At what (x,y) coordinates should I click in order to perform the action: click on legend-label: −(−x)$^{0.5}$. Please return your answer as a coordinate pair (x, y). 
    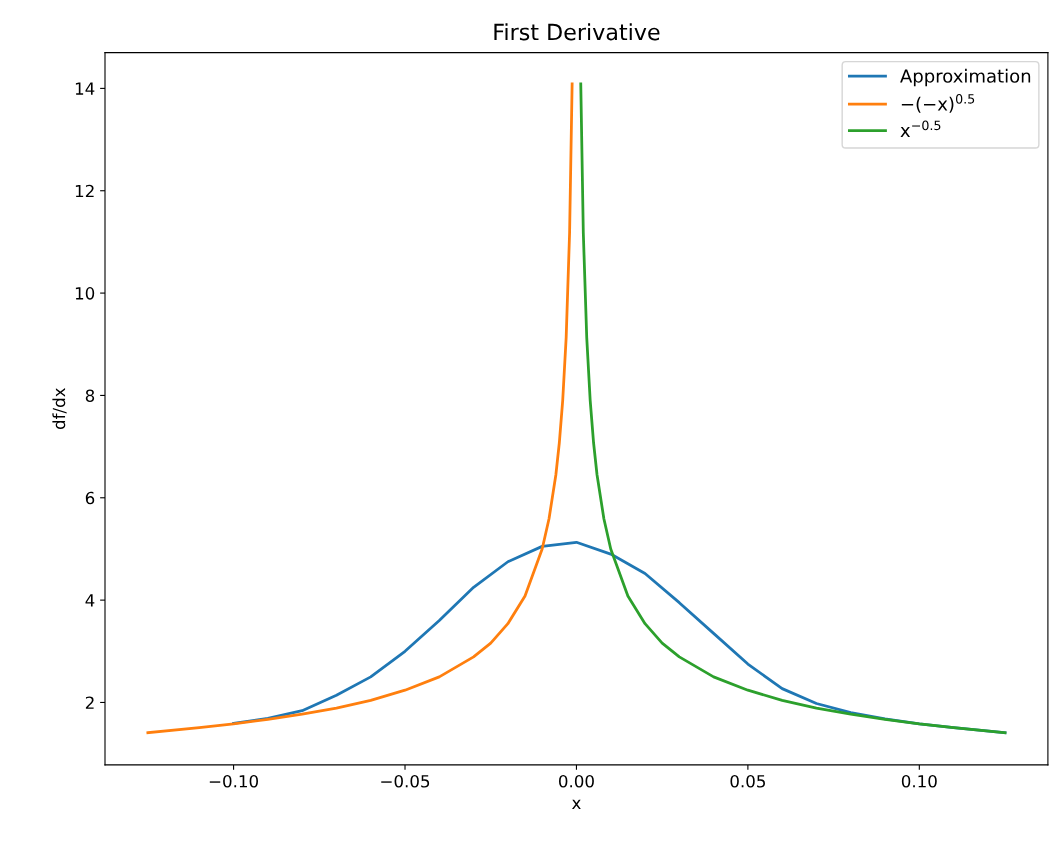
    Looking at the image, I should click on (938, 103).